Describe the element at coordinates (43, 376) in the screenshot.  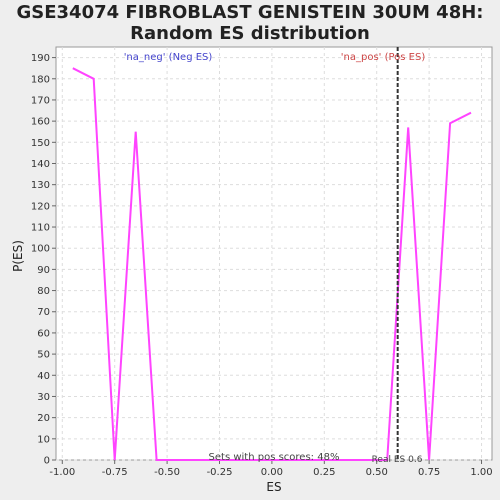
I see `y-tick-label: 40` at that location.